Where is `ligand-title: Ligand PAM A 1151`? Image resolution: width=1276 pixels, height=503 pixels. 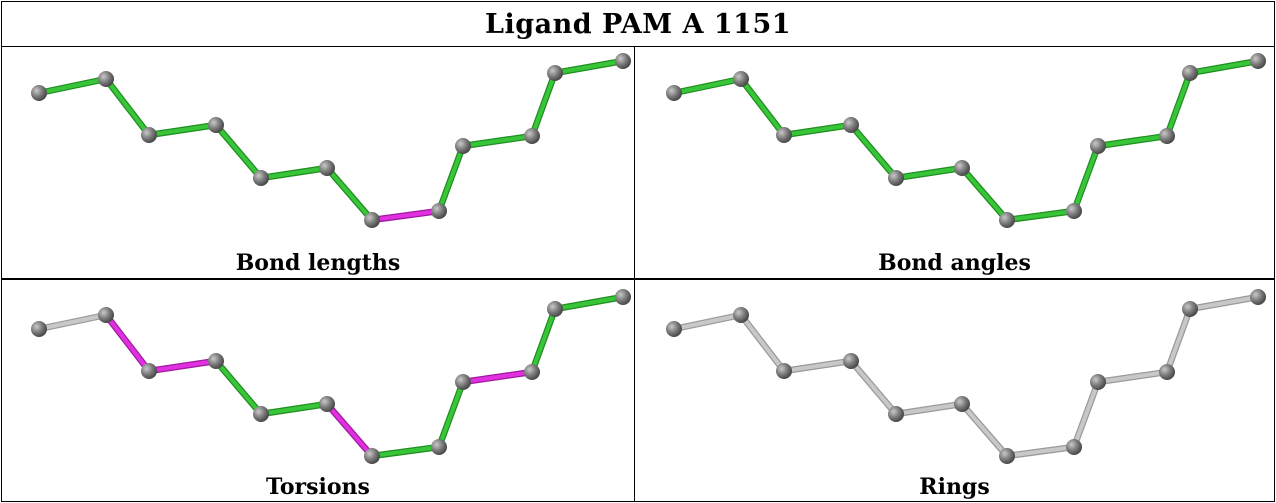 ligand-title: Ligand PAM A 1151 is located at coordinates (638, 24).